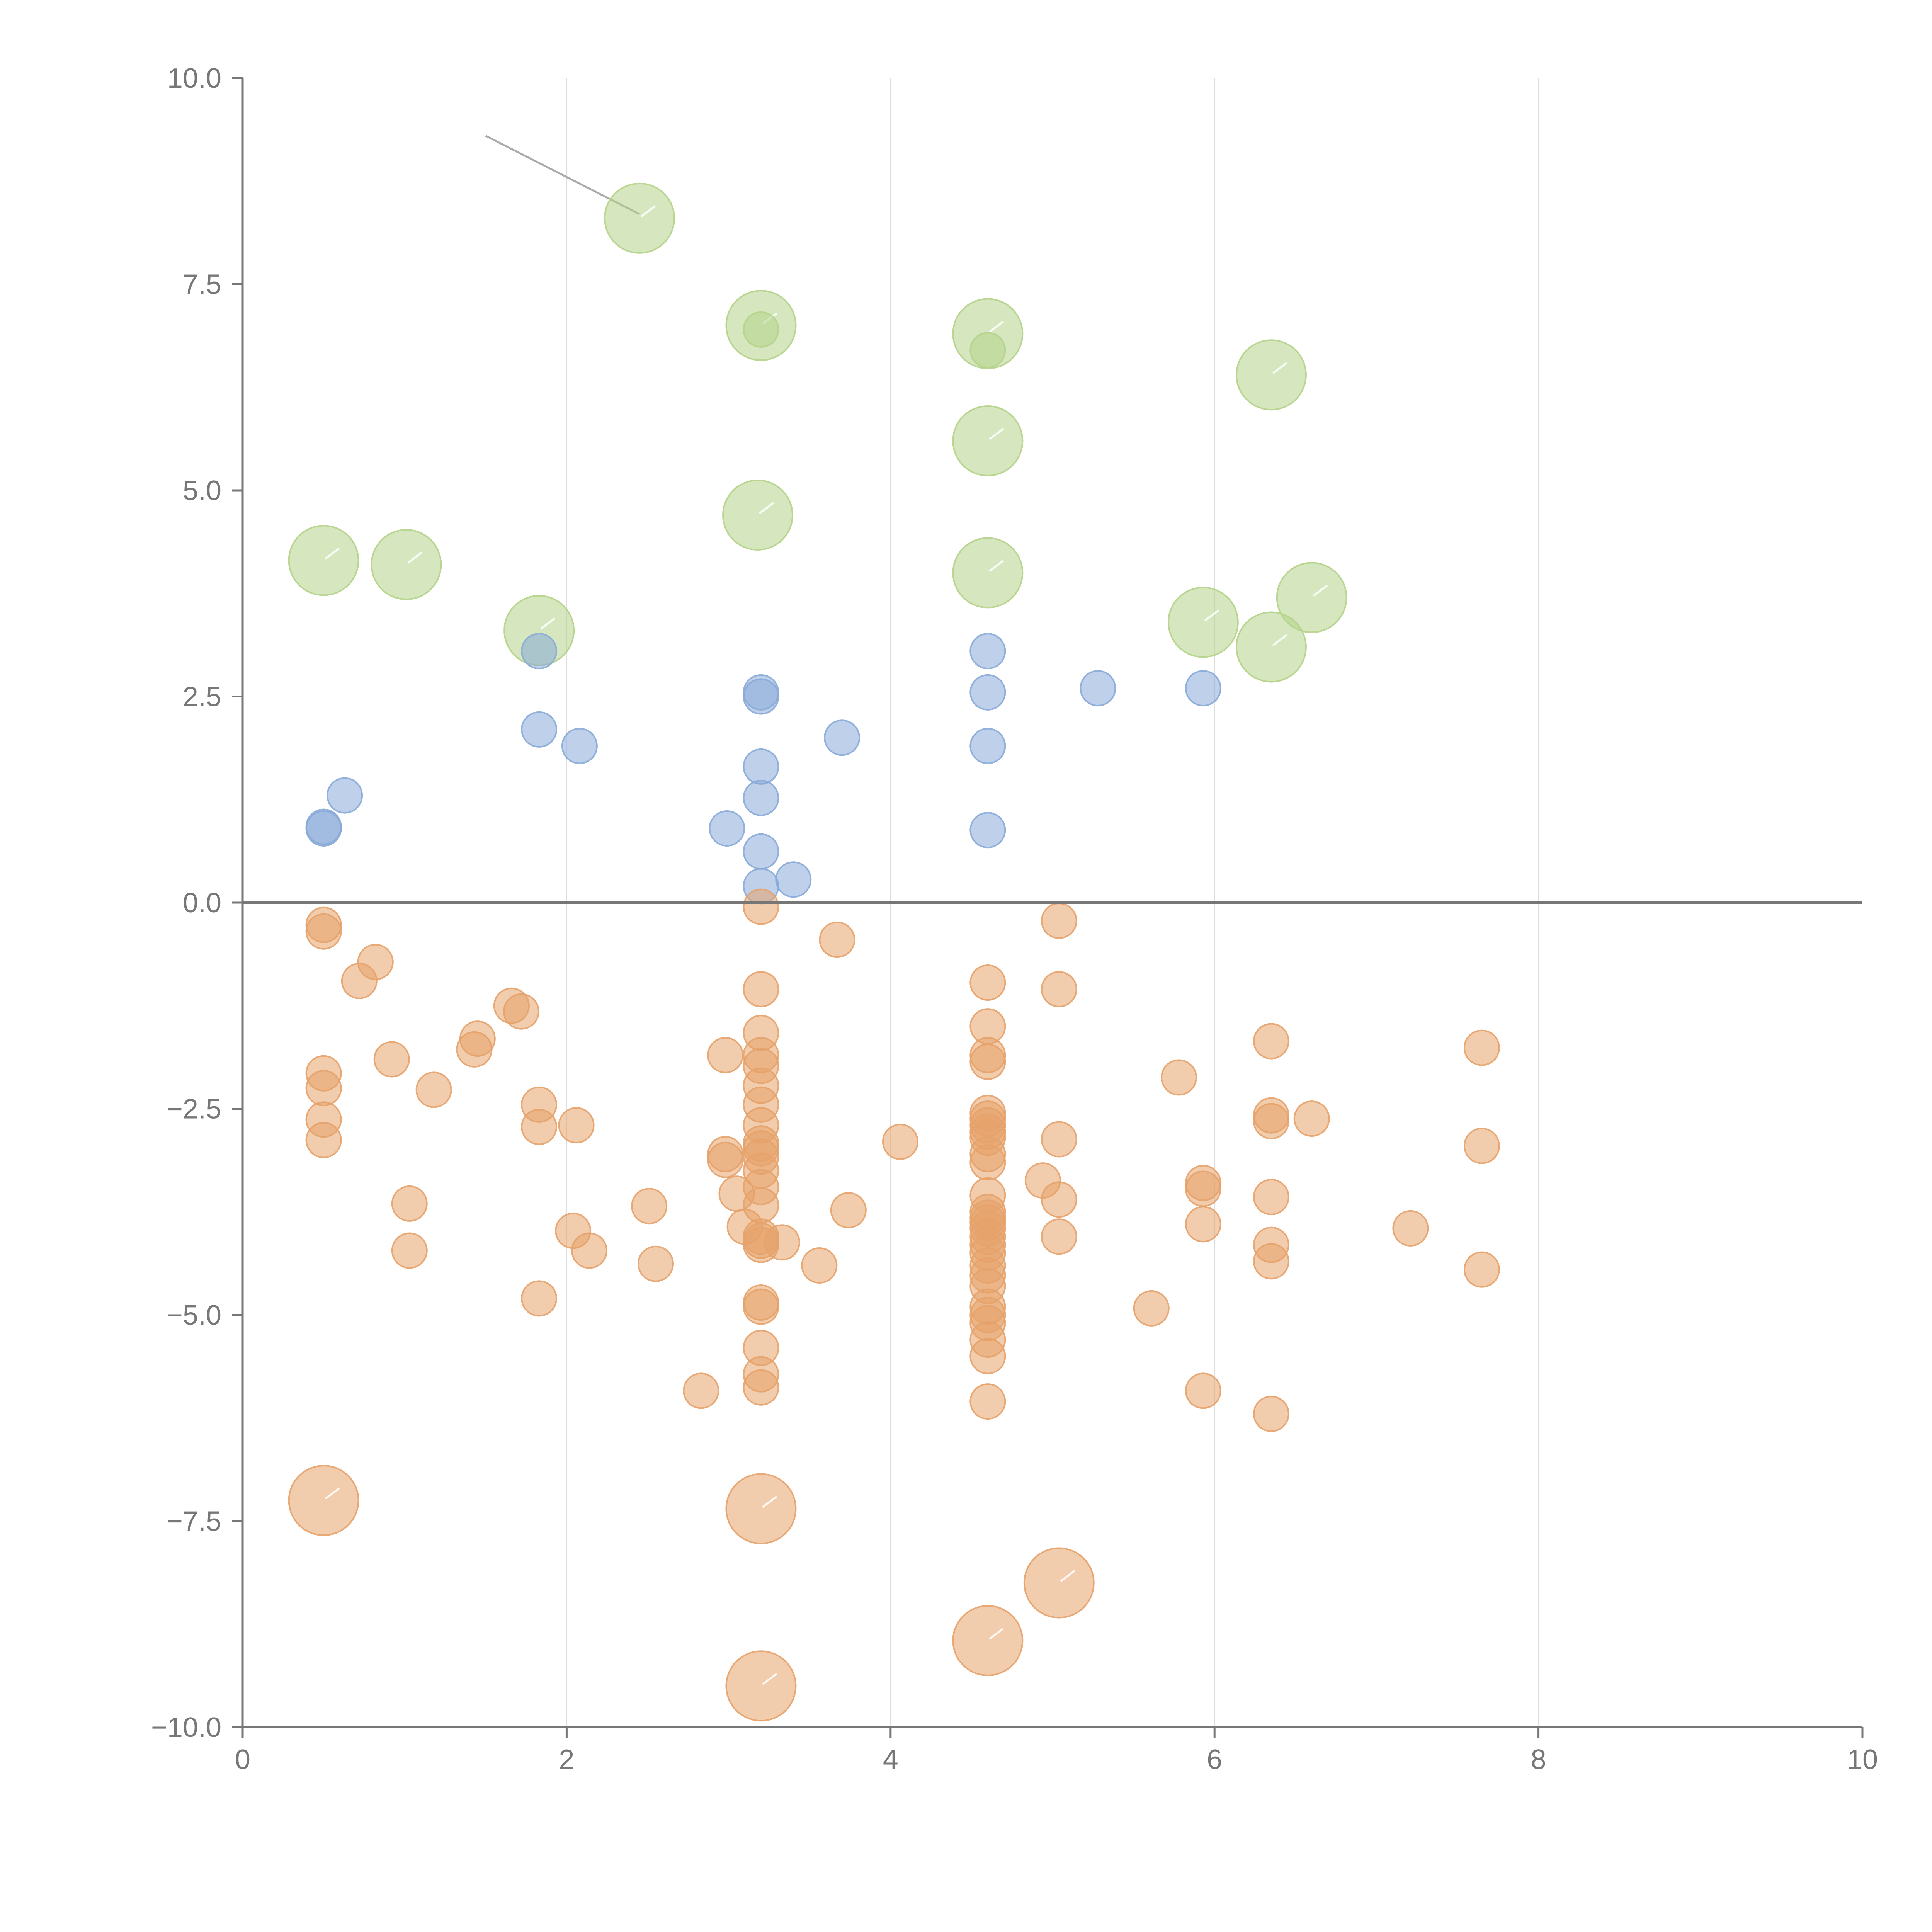 This screenshot has width=1932, height=1932. What do you see at coordinates (243, 1759) in the screenshot?
I see `x-tick-label-0: 0` at bounding box center [243, 1759].